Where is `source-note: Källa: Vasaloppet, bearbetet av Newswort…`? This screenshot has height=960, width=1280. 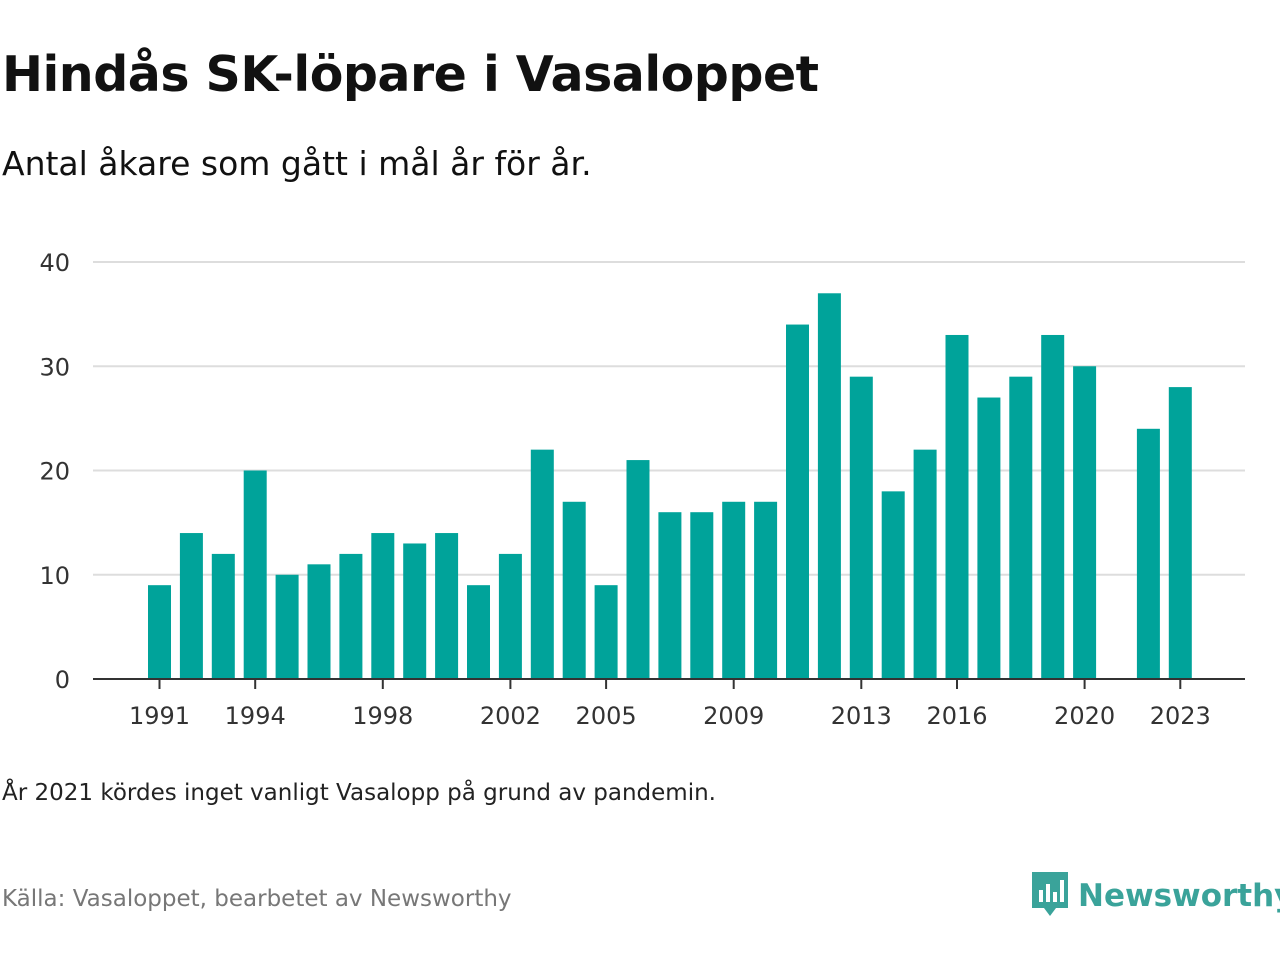
source-note: Källa: Vasaloppet, bearbetet av Newswort… is located at coordinates (257, 899).